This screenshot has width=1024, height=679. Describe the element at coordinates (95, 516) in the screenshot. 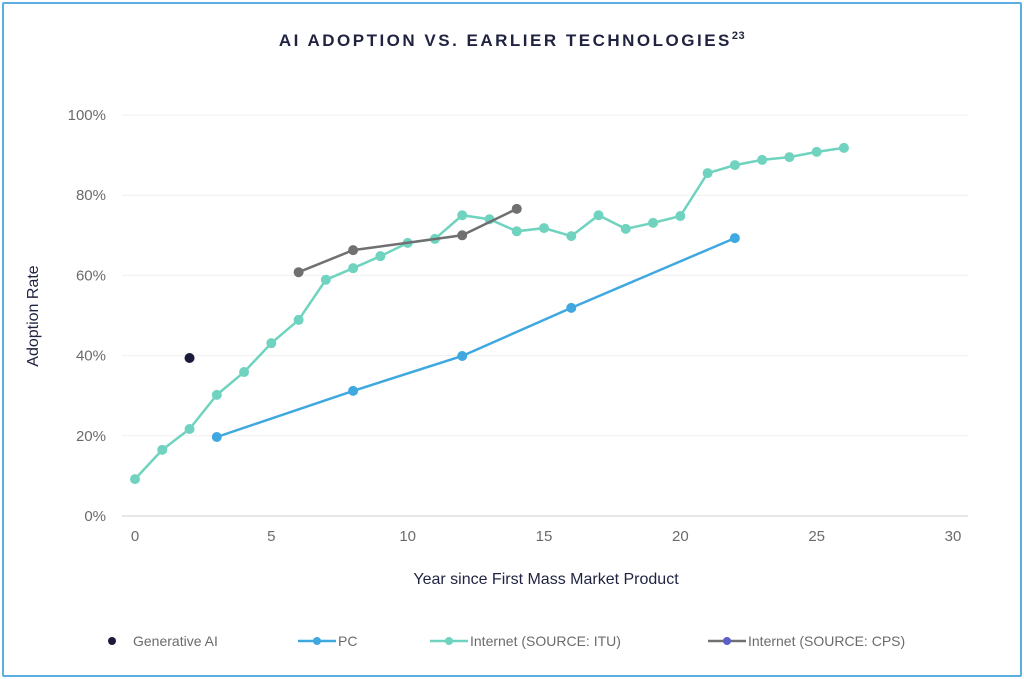

I see `y-tick-label: 0%` at that location.